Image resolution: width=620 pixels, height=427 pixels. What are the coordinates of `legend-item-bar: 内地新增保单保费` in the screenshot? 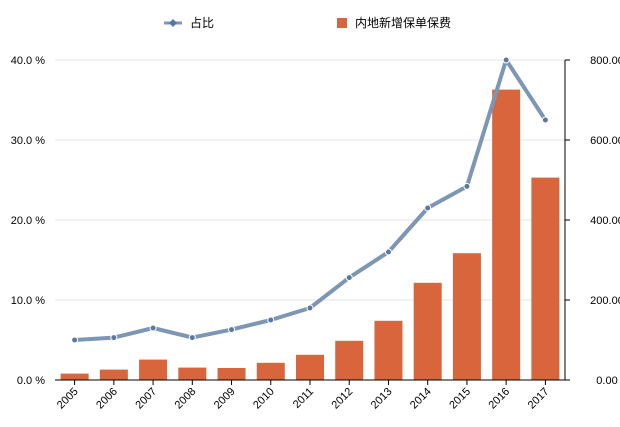 It's located at (394, 22).